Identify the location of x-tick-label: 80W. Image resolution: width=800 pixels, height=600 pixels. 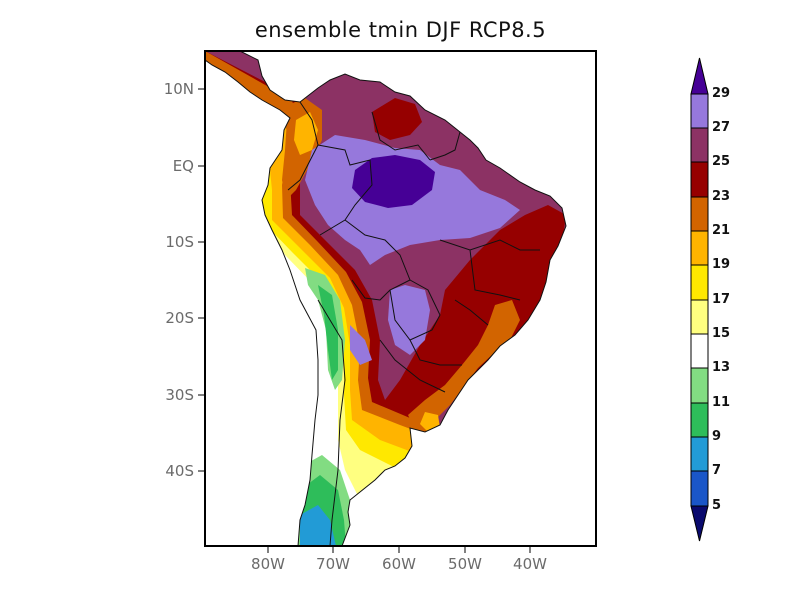
(268, 564).